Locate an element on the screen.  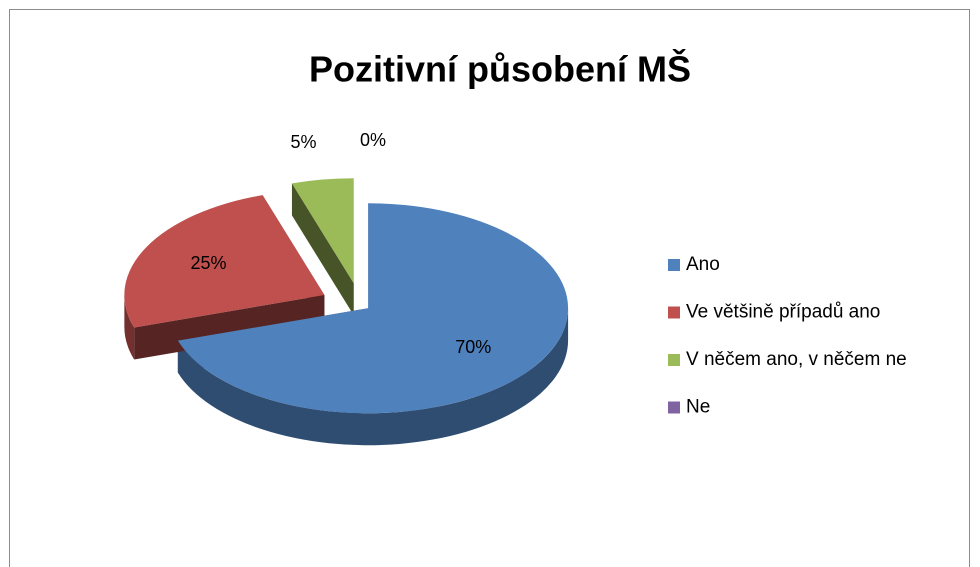
slice-wall is located at coordinates (322, 249).